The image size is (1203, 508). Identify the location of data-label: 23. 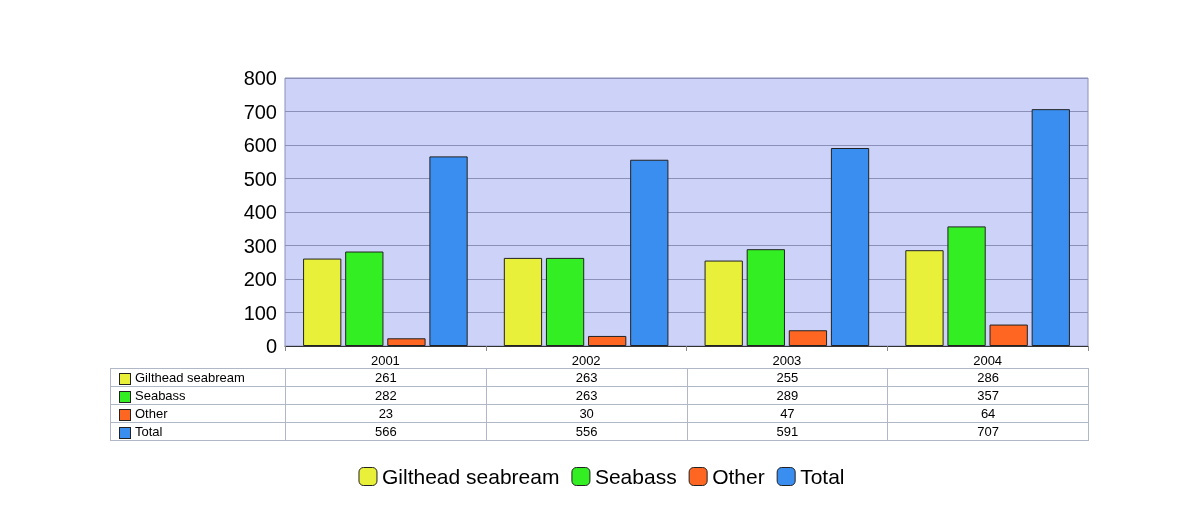
(386, 413).